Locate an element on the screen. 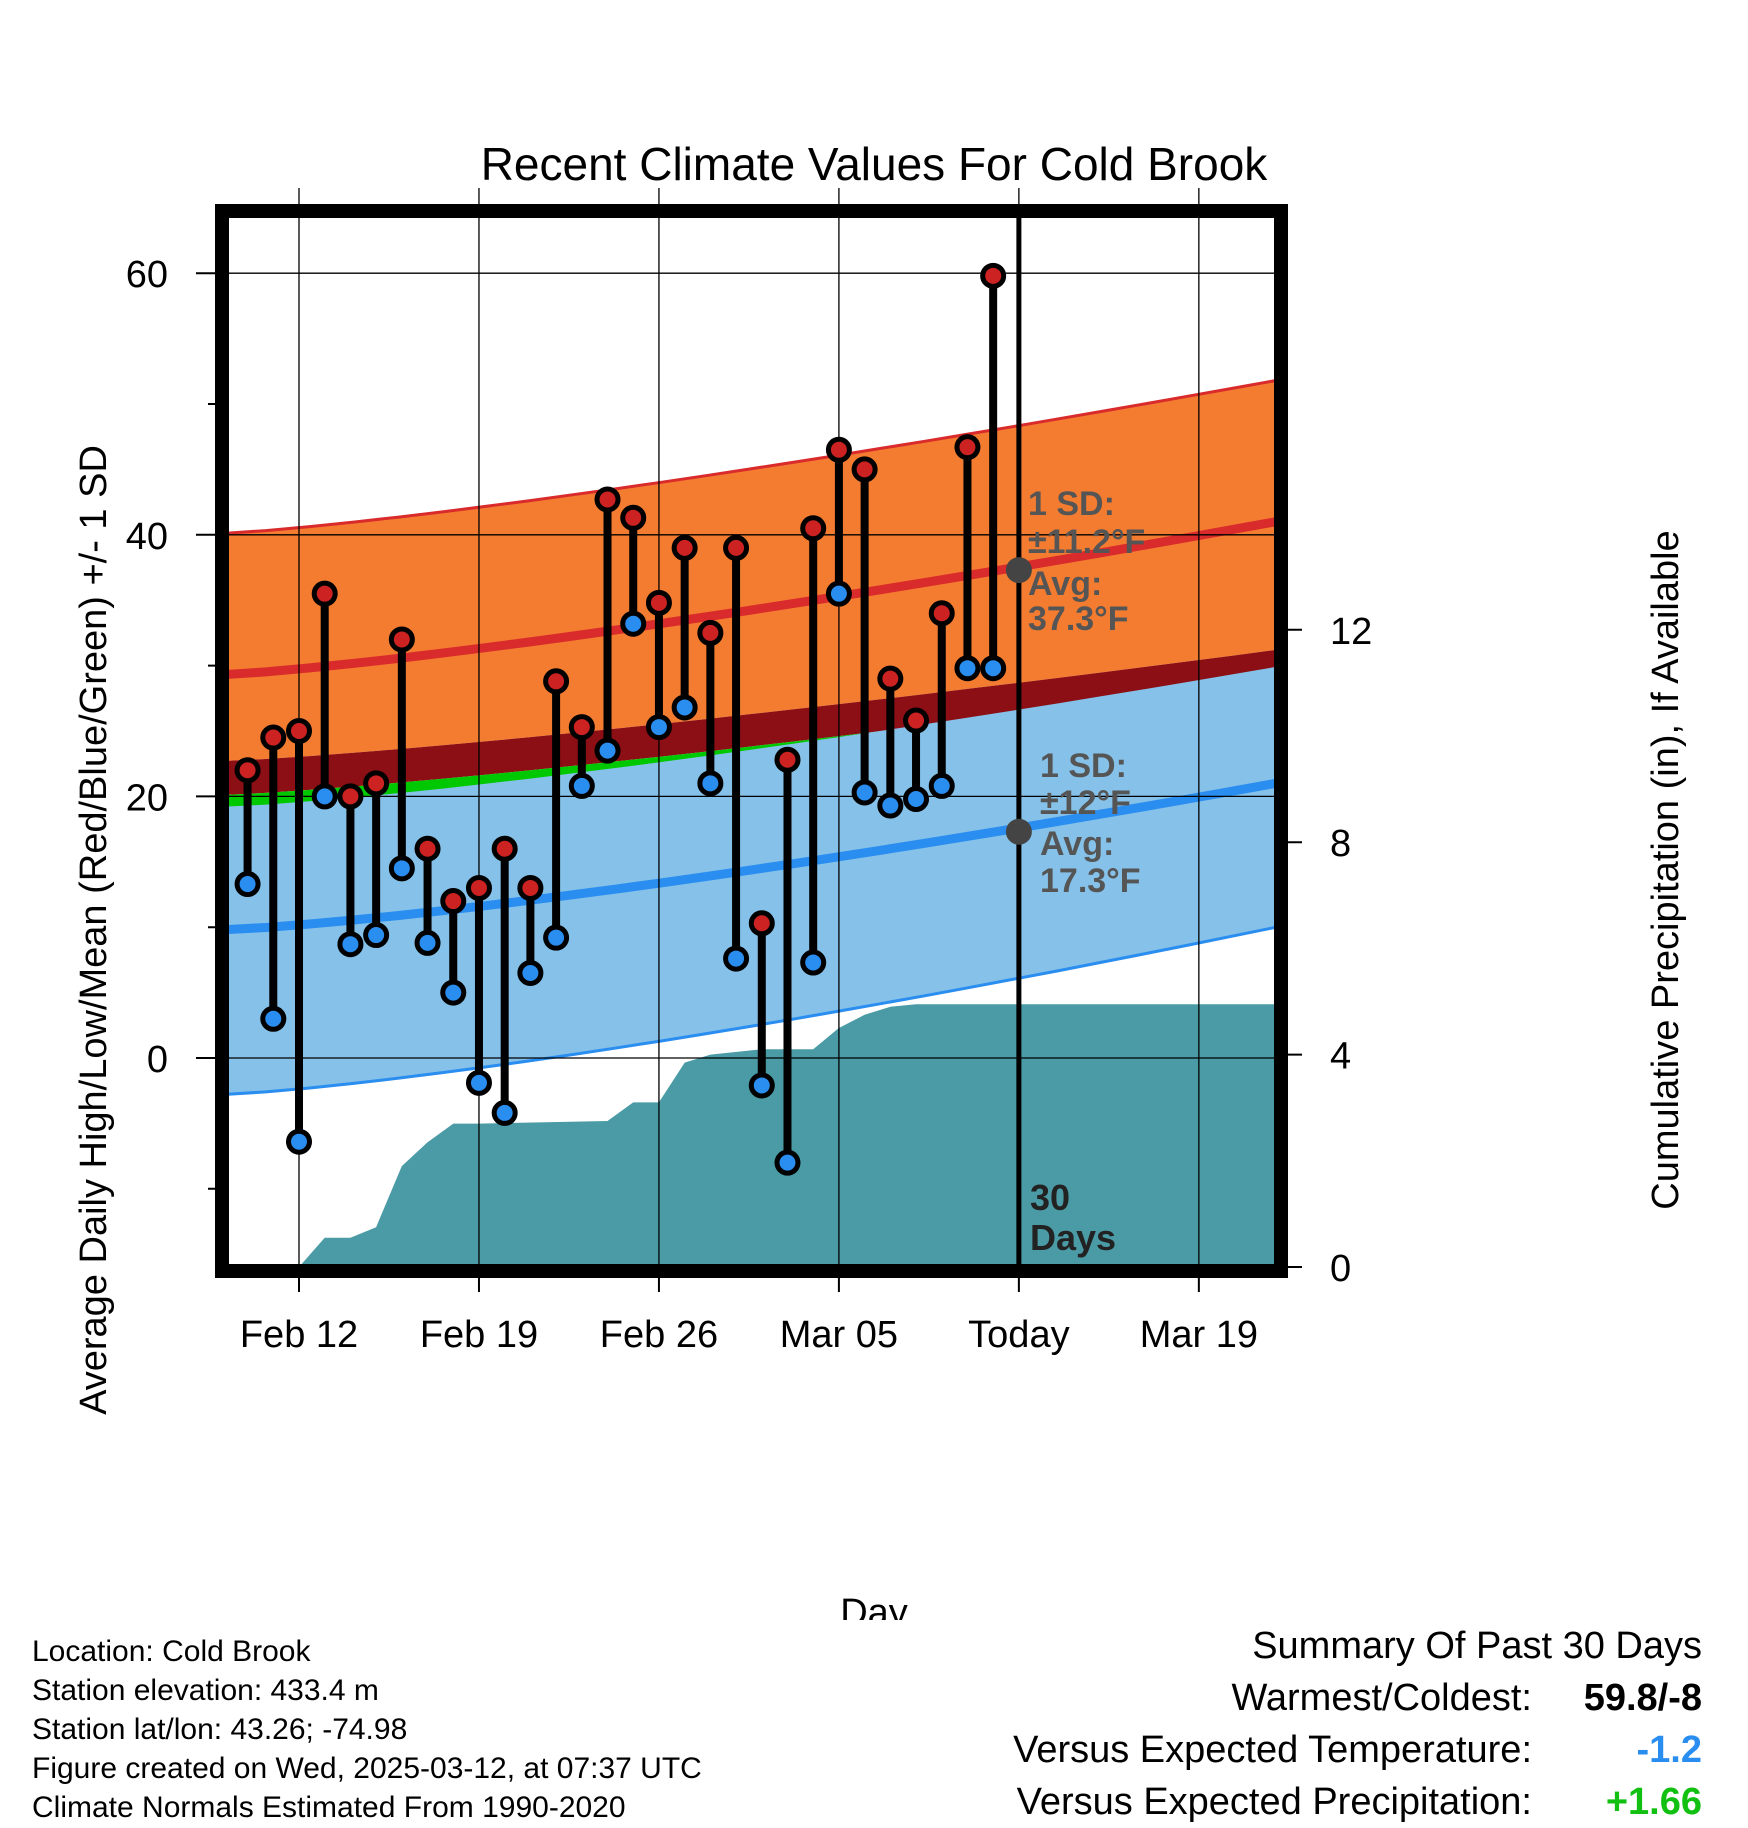 The width and height of the screenshot is (1748, 1828). y2-tick-label: 12 is located at coordinates (1351, 632).